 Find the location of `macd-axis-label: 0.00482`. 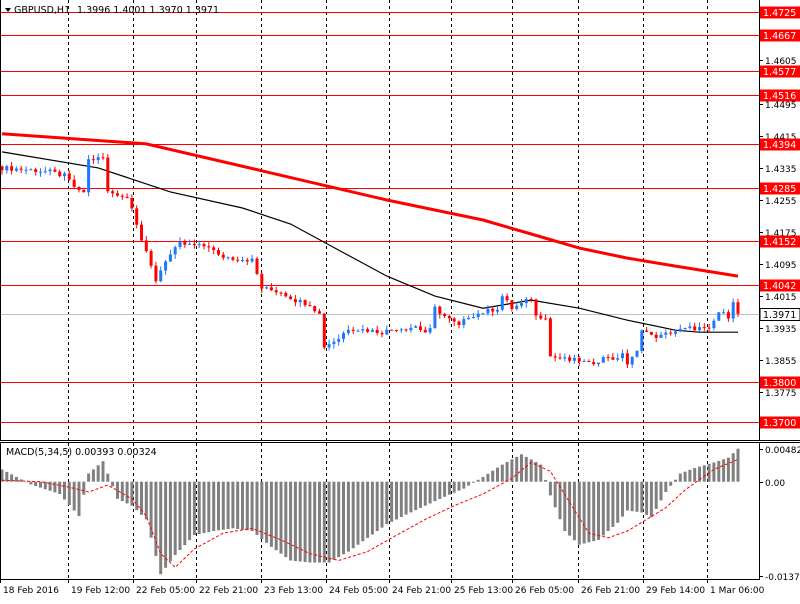

macd-axis-label: 0.00482 is located at coordinates (782, 451).